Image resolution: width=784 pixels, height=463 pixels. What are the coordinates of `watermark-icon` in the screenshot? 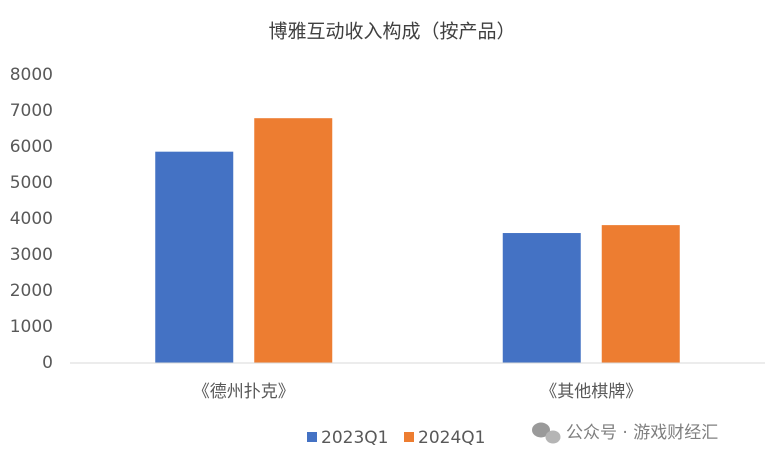 It's located at (546, 433).